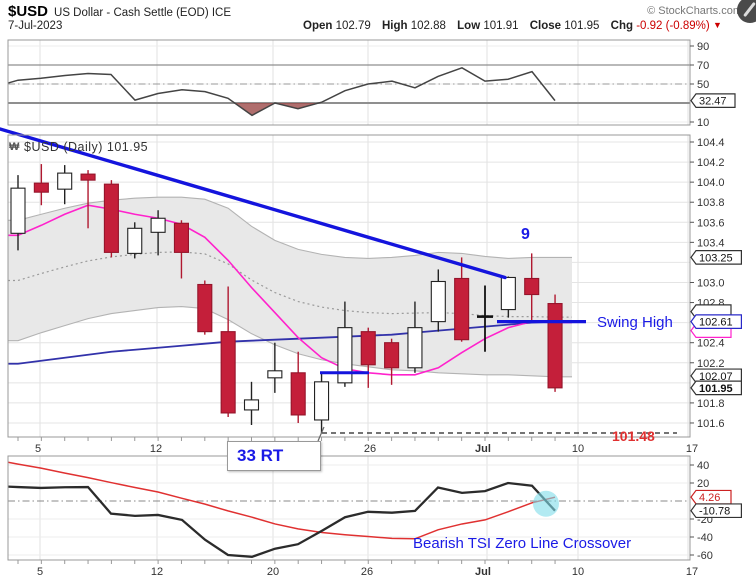 The image size is (756, 582). I want to click on ytick-label: 103.6, so click(711, 223).